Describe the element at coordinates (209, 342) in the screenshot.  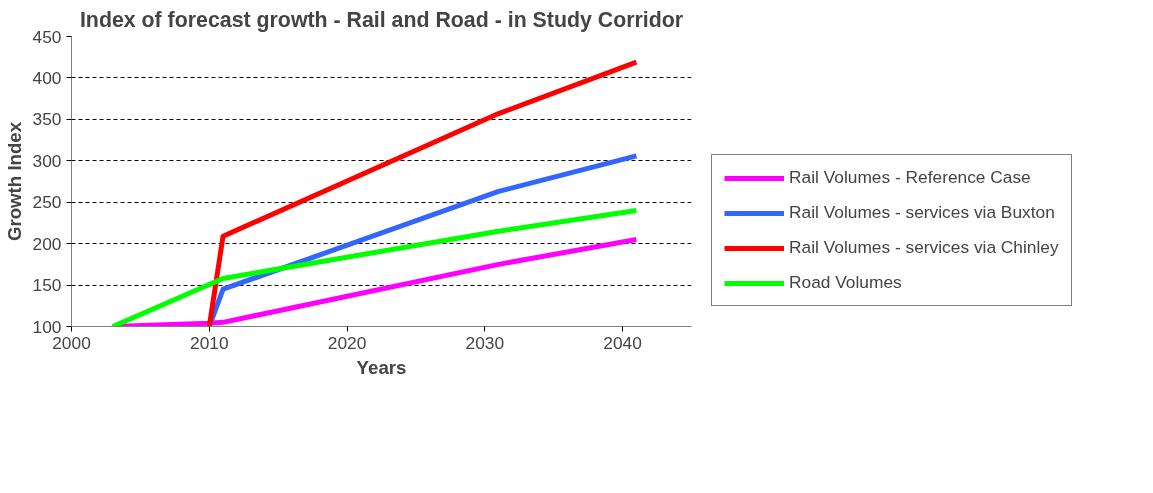
I see `x-tick-label: 2010` at that location.